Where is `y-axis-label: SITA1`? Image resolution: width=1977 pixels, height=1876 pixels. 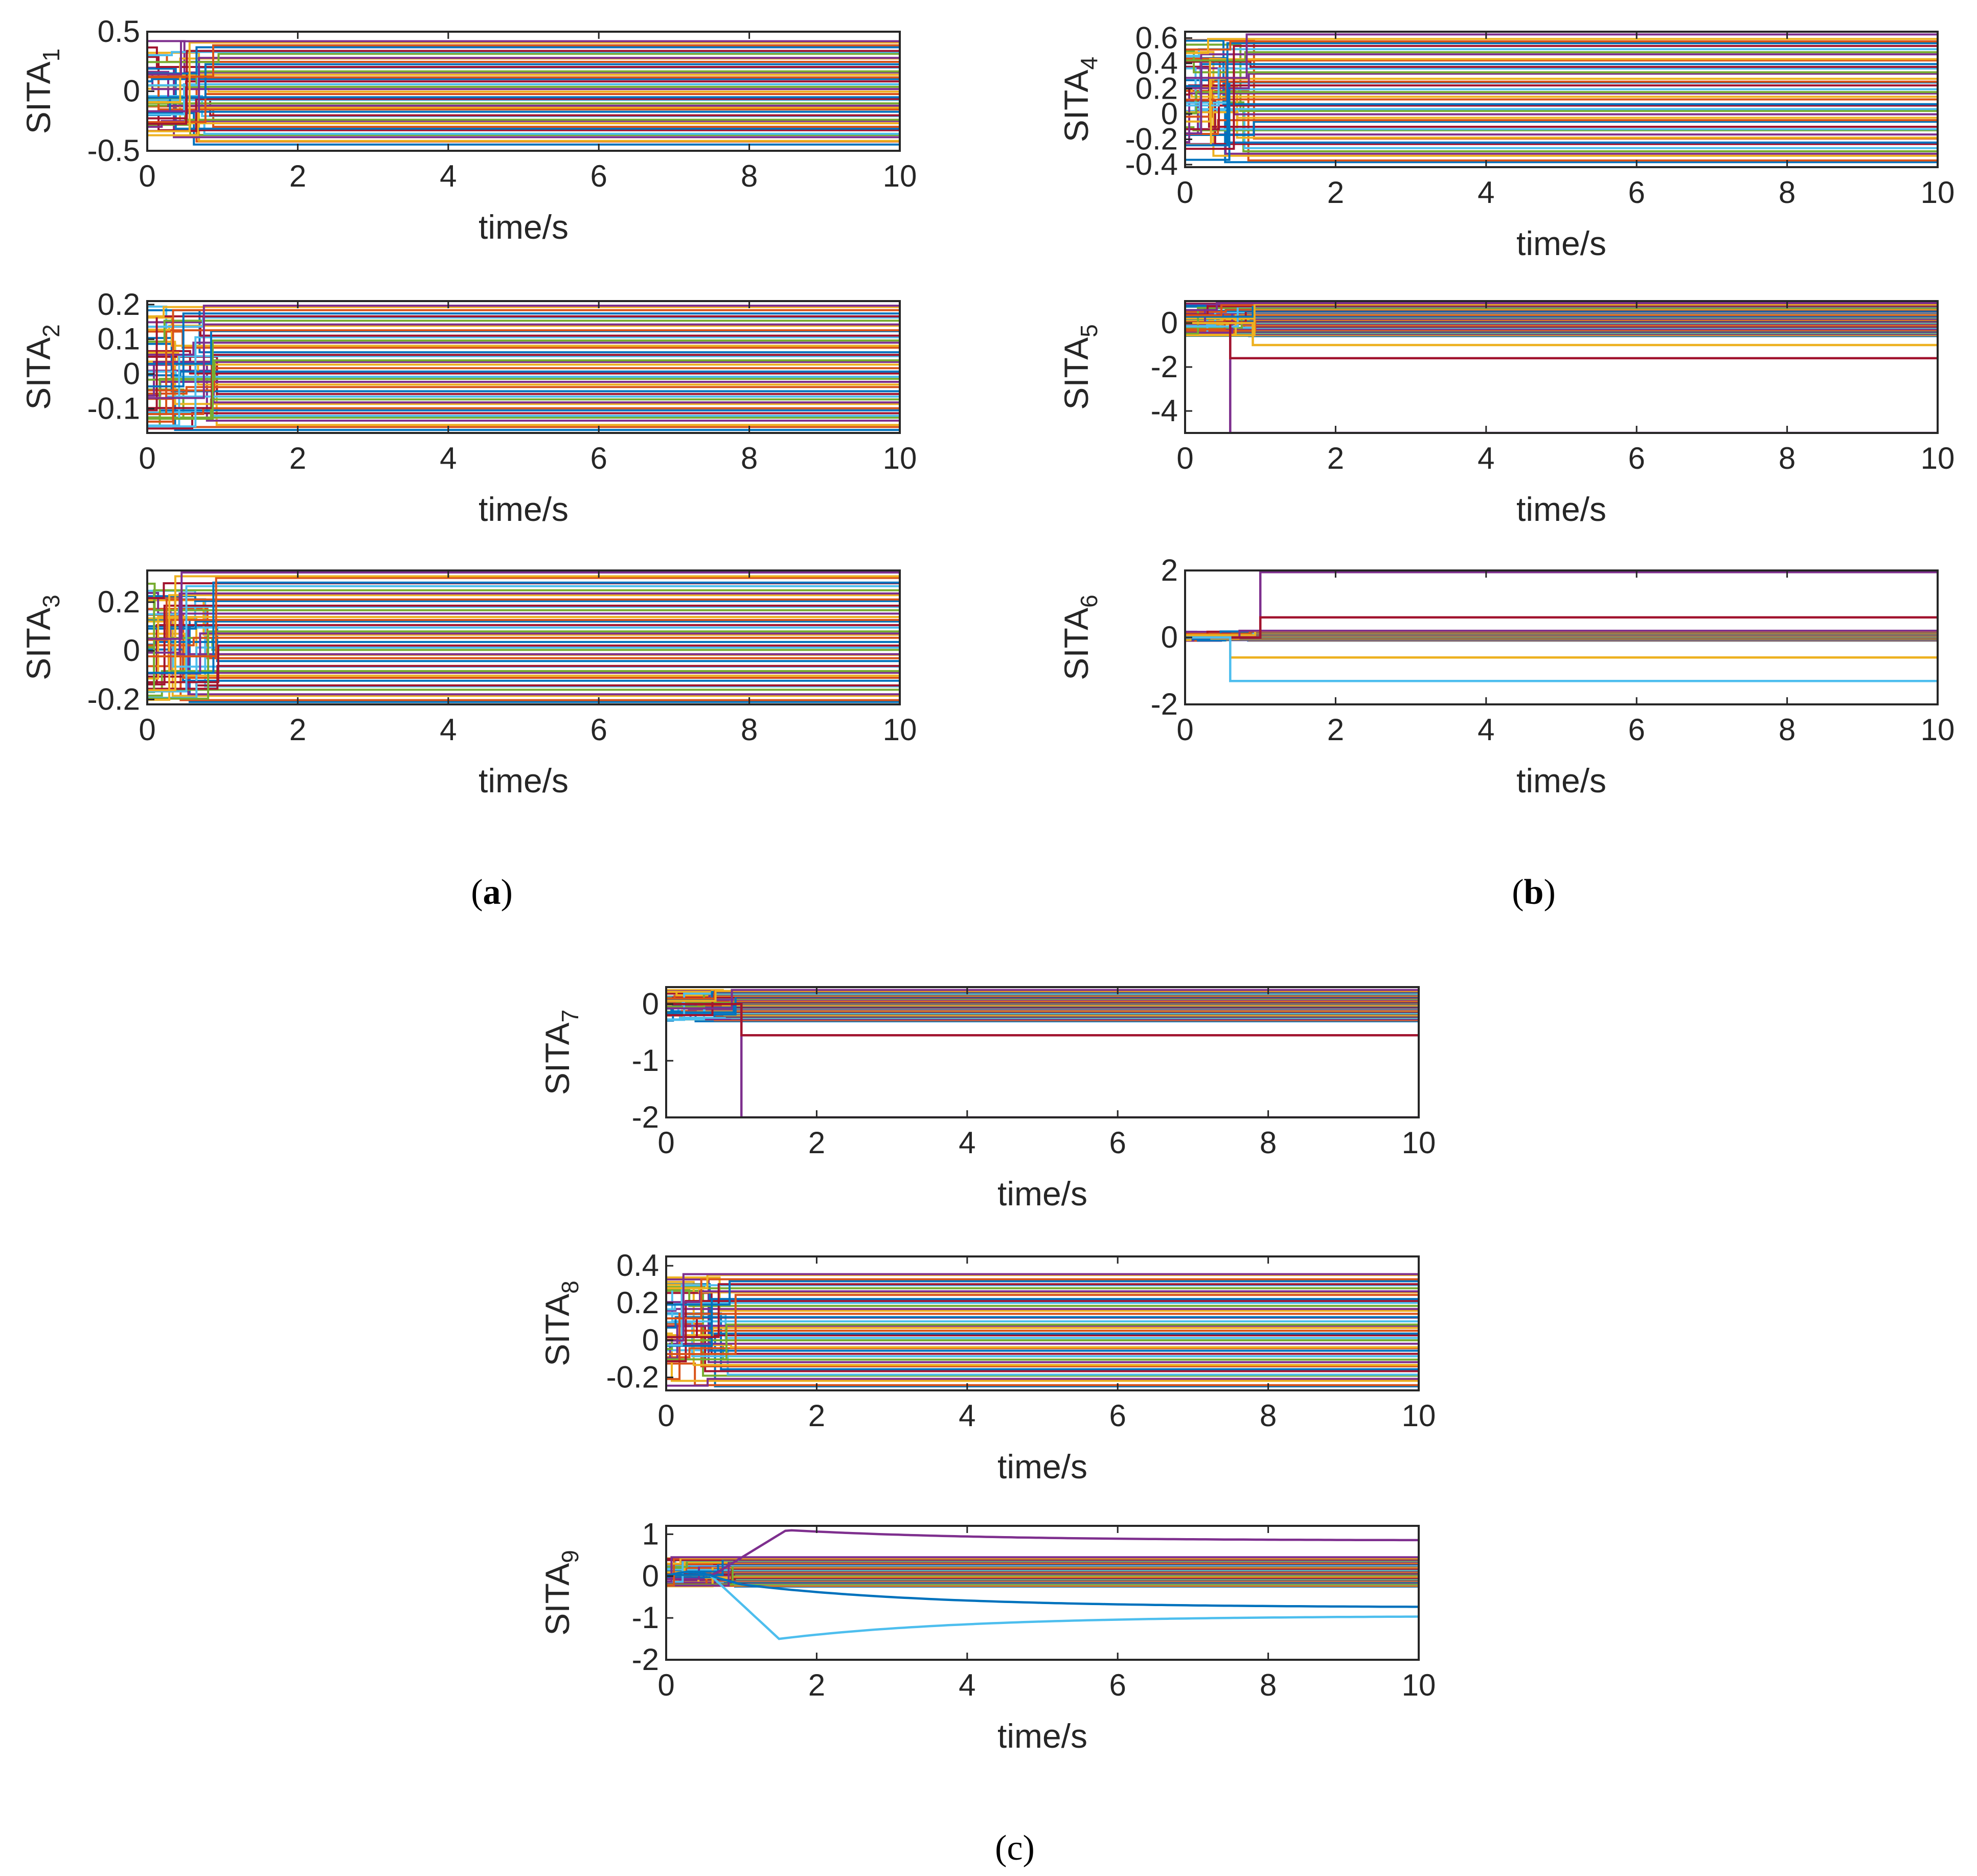 y-axis-label: SITA1 is located at coordinates (42, 91).